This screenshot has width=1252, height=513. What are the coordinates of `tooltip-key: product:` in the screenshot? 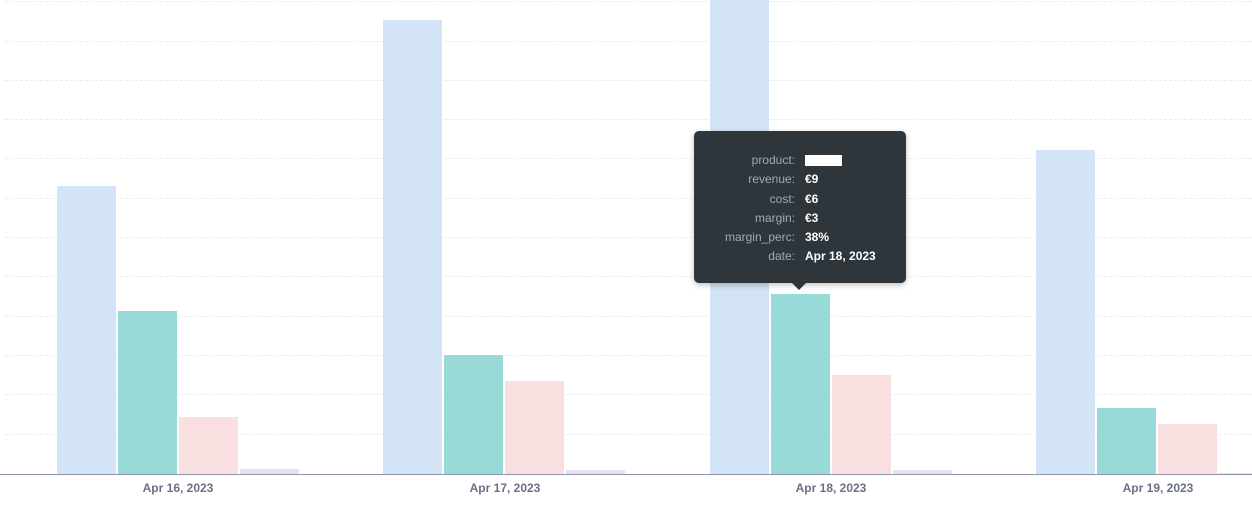 It's located at (773, 160).